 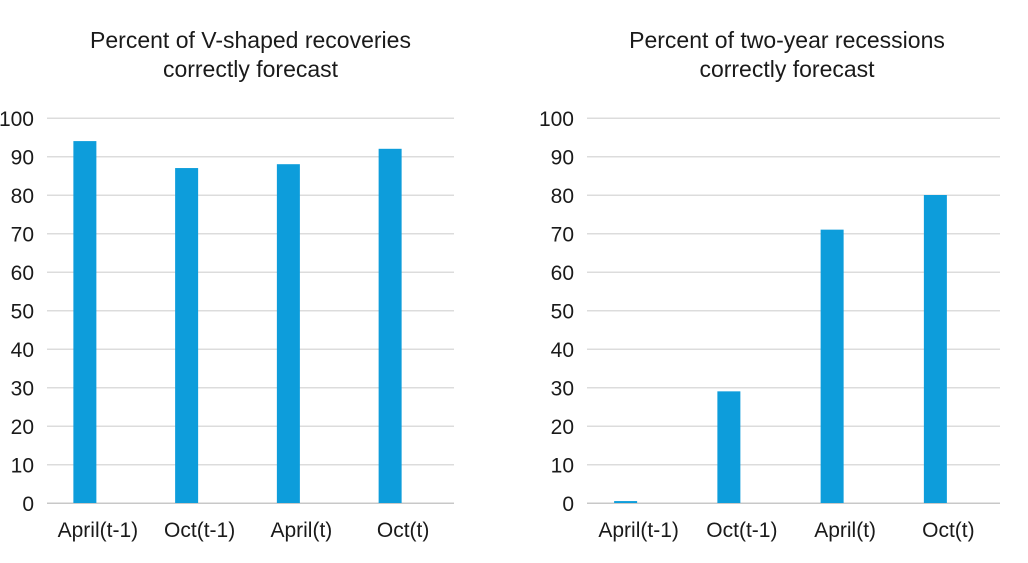 What do you see at coordinates (787, 40) in the screenshot?
I see `chart-title-line-1: Percent of two-year recessions` at bounding box center [787, 40].